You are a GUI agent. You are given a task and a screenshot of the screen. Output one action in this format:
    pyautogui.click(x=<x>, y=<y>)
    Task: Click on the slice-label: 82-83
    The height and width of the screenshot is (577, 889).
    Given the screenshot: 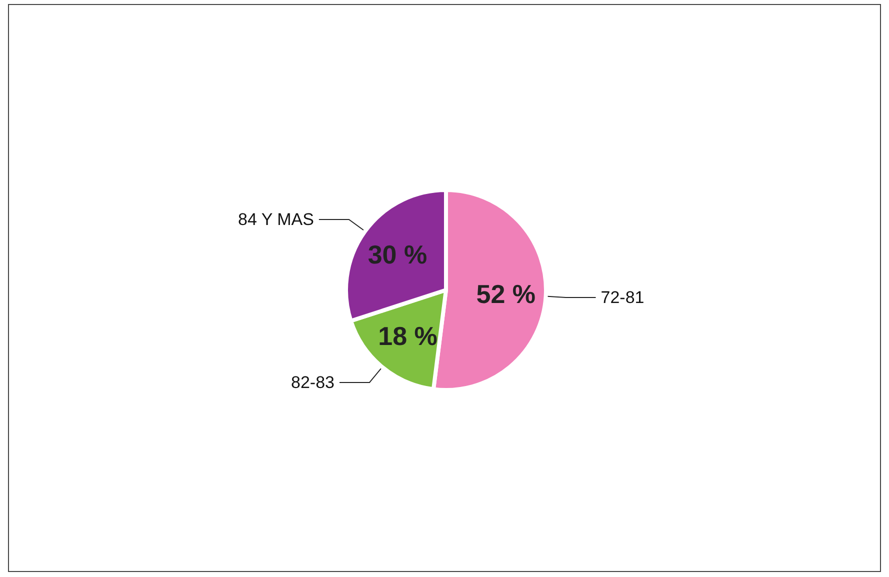 What is the action you would take?
    pyautogui.click(x=313, y=382)
    